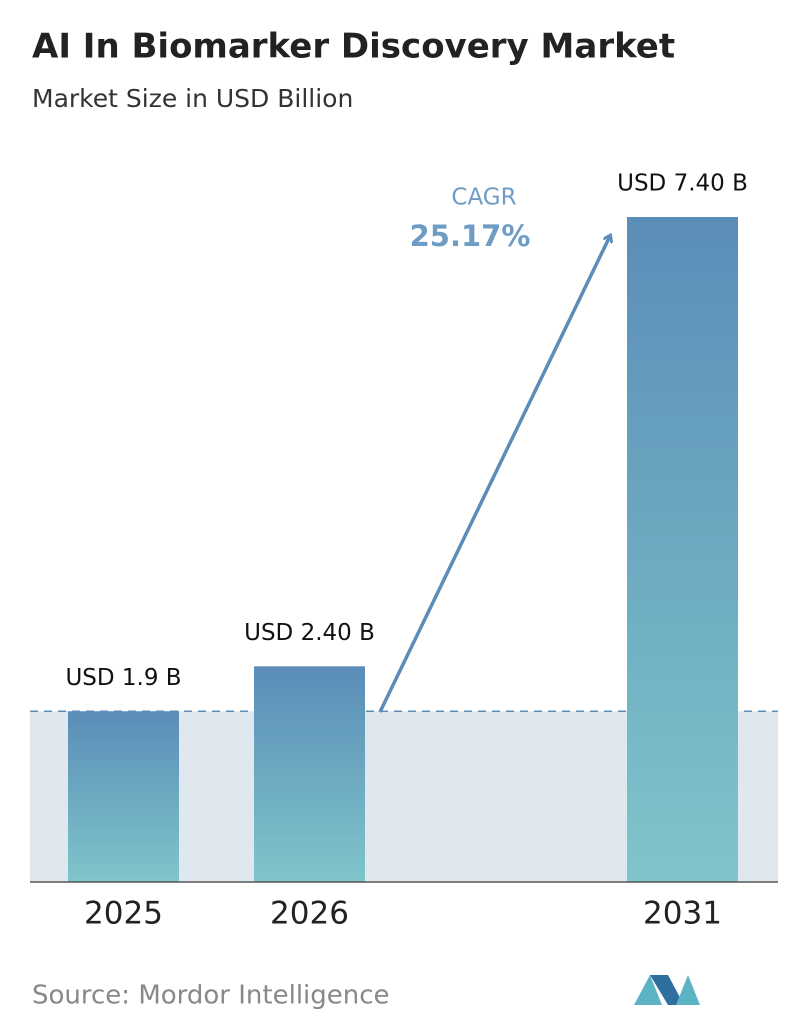 This screenshot has width=796, height=1034. I want to click on logo, so click(667, 990).